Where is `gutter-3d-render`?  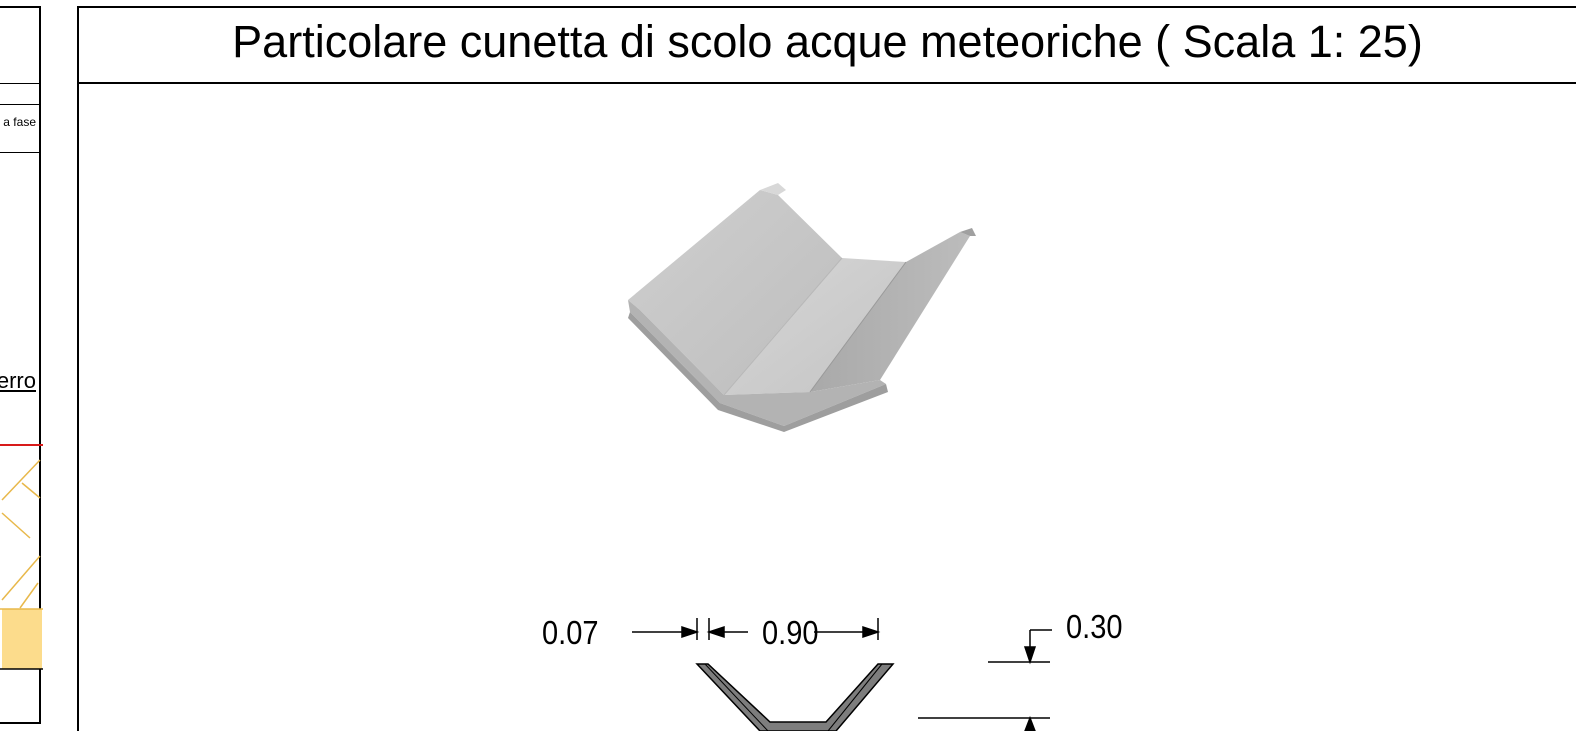
gutter-3d-render is located at coordinates (802, 307).